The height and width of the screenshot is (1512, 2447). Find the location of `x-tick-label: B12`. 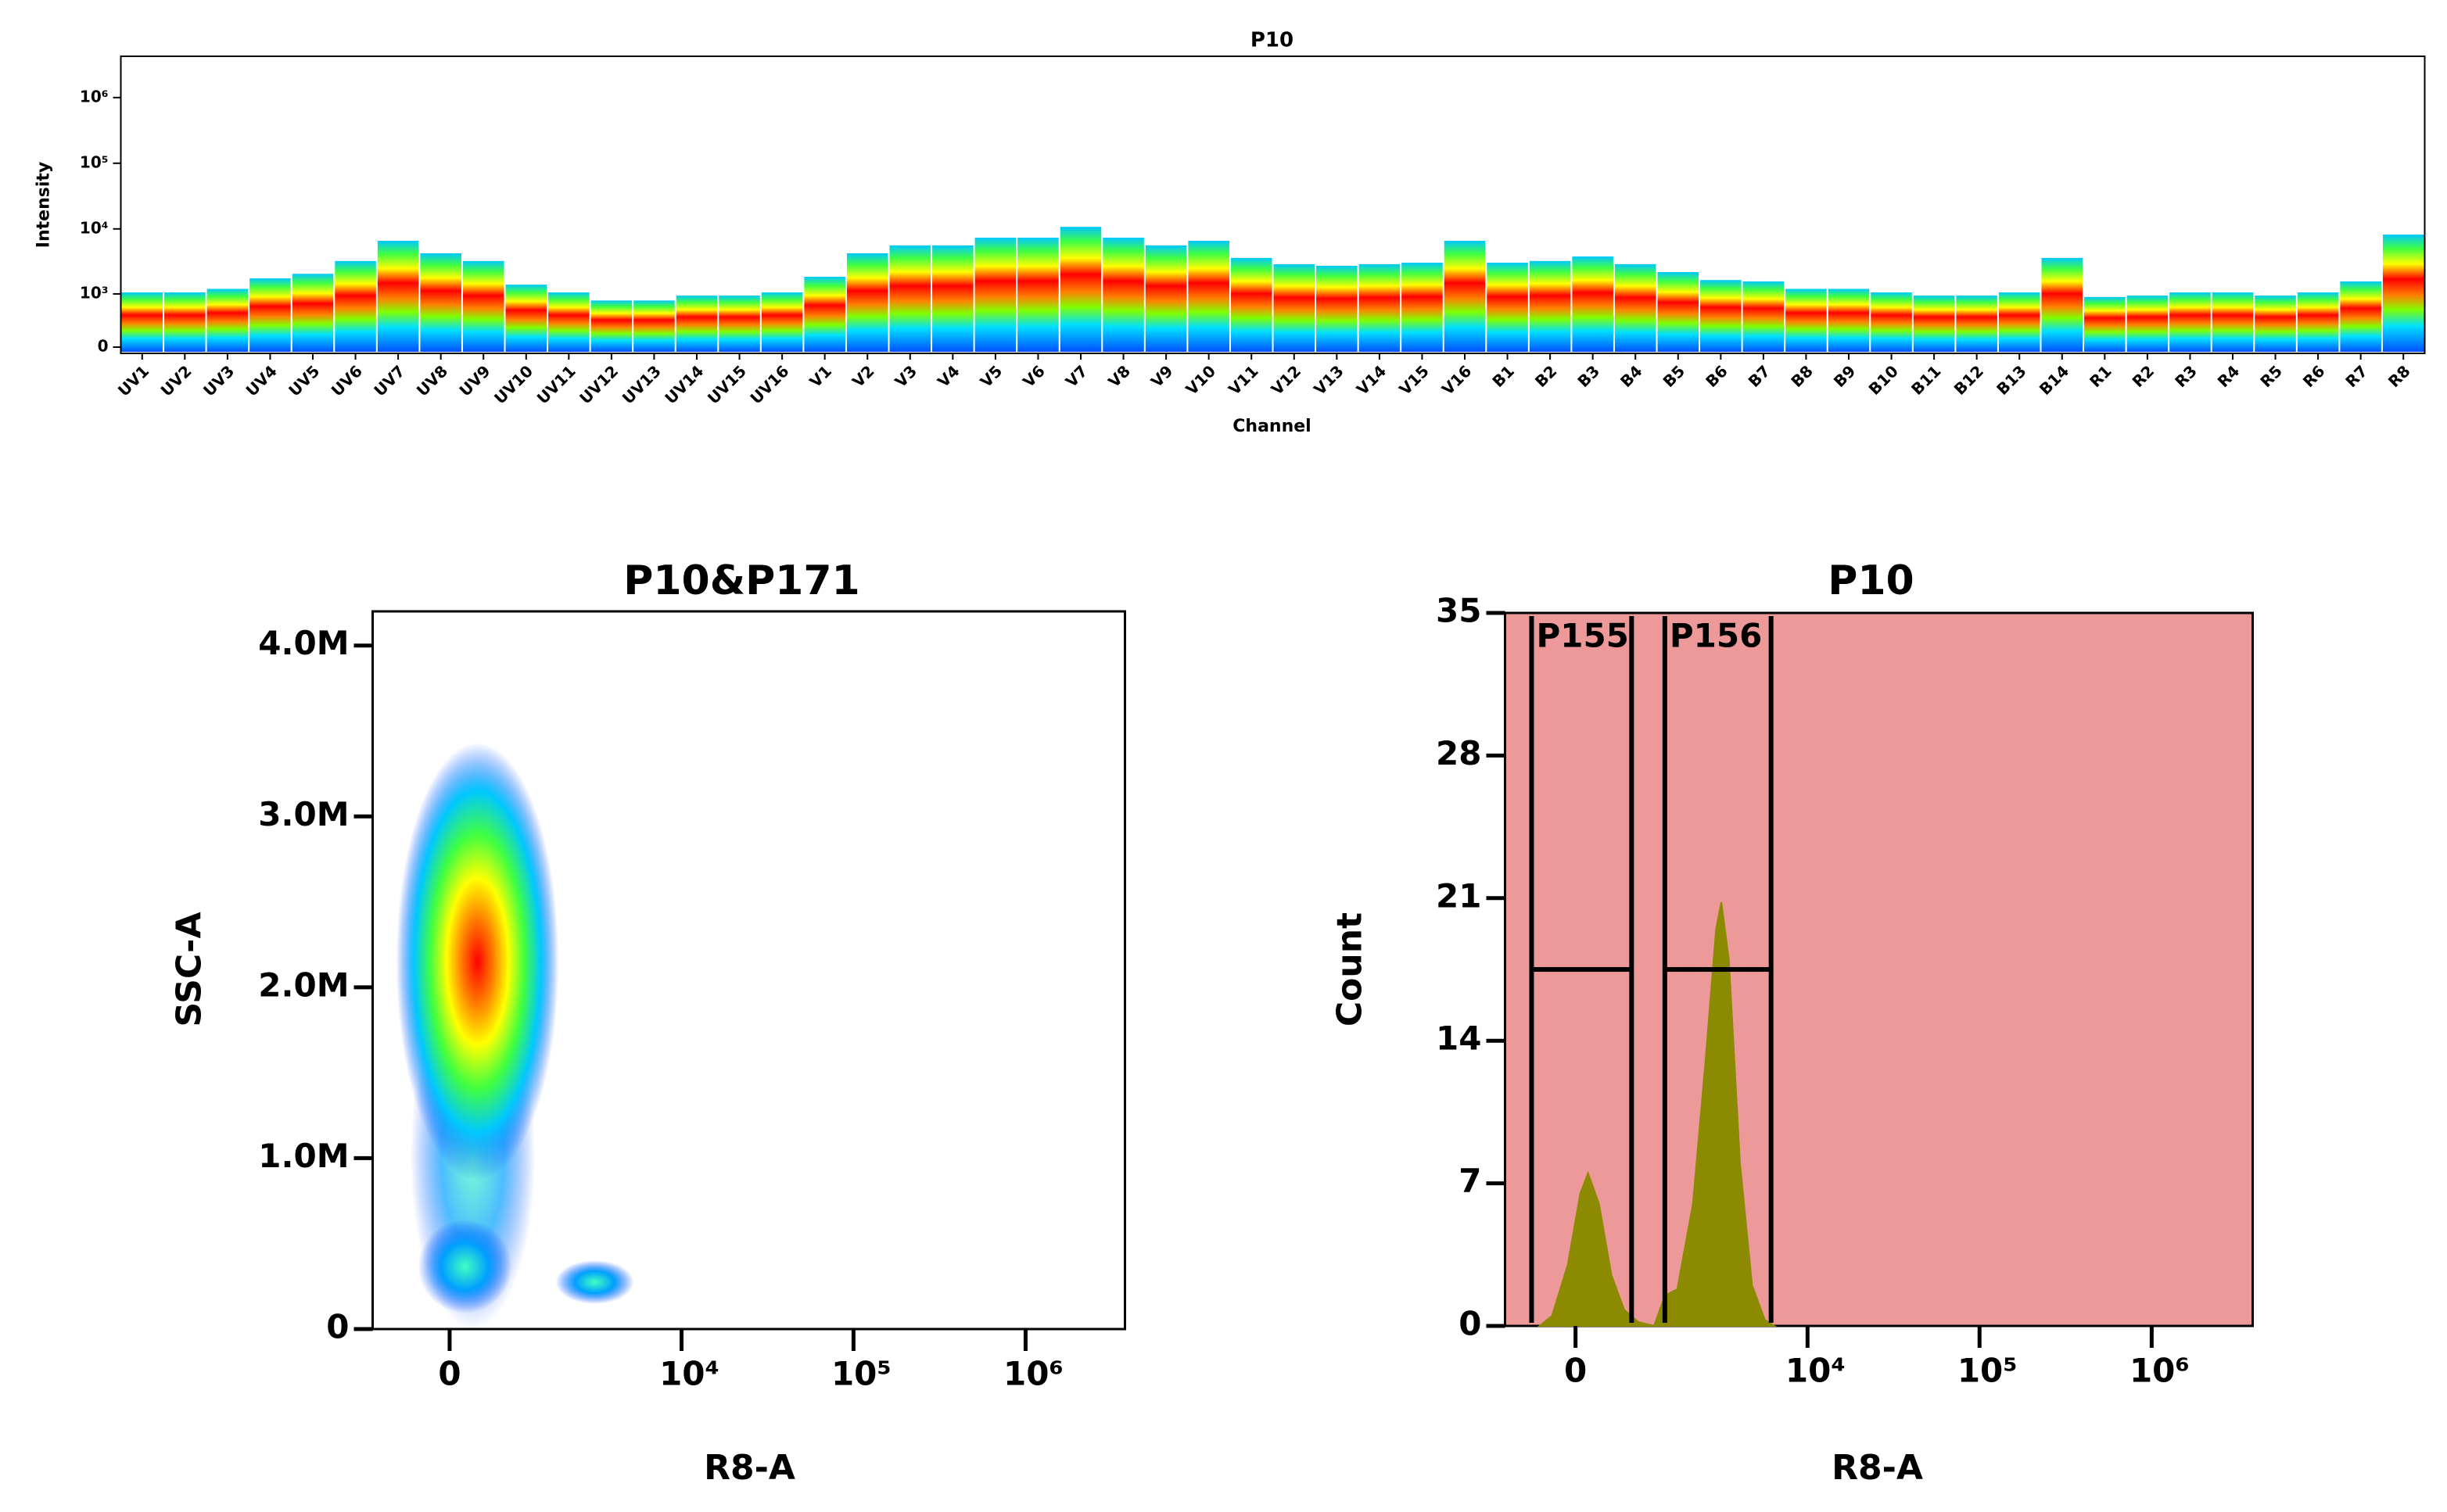

x-tick-label: B12 is located at coordinates (1968, 379).